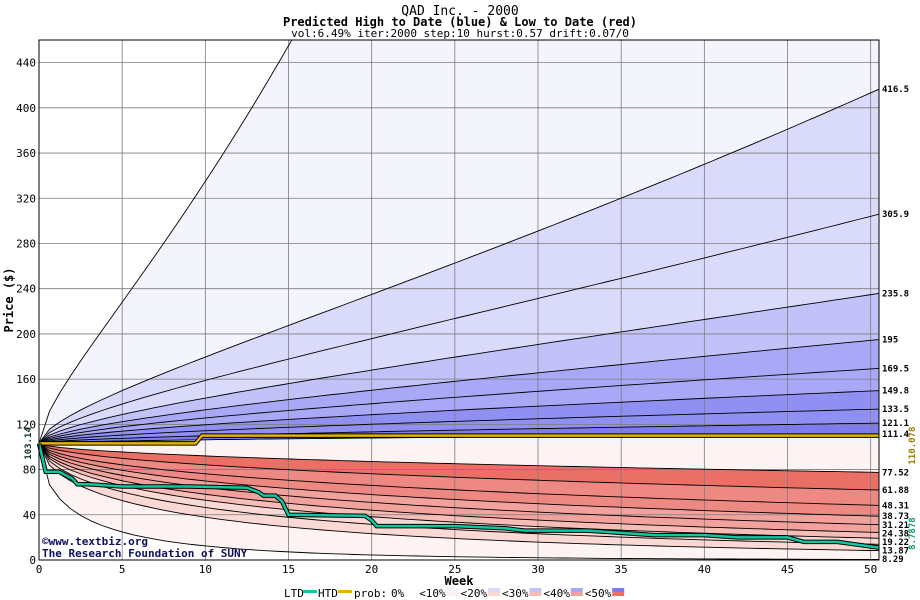  Describe the element at coordinates (459, 11) in the screenshot. I see `chart-title: QAD Inc. - 2000` at that location.